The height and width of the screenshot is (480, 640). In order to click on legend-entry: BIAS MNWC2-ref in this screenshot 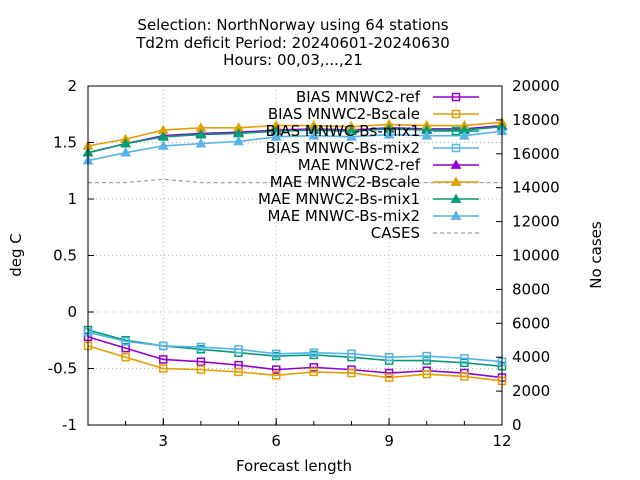, I will do `click(387, 97)`.